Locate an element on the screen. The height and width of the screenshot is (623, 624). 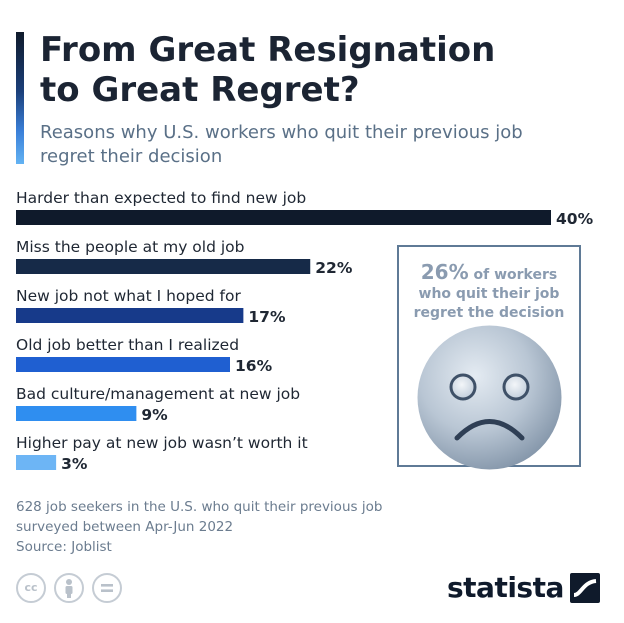
value-label: 40% is located at coordinates (575, 219).